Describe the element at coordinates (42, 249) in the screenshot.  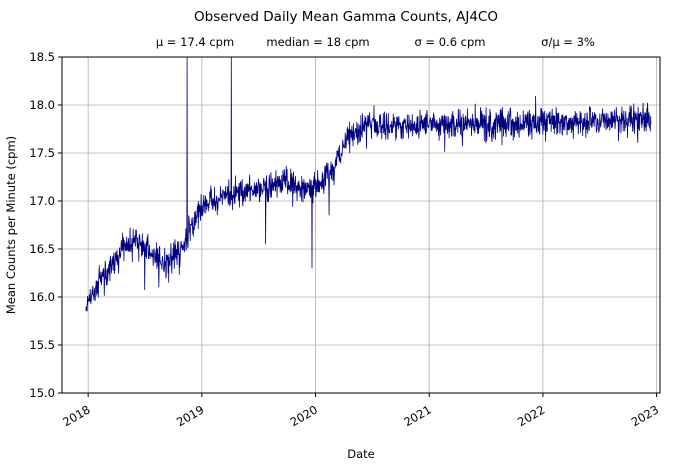
I see `y-tick-label: 16.5` at that location.